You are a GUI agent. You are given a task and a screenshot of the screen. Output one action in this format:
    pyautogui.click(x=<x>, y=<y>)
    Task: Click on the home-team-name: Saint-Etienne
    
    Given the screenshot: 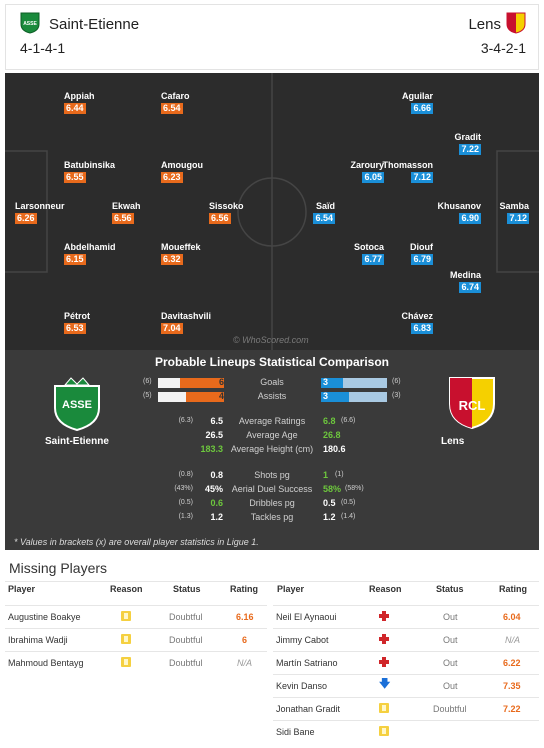 What is the action you would take?
    pyautogui.click(x=94, y=24)
    